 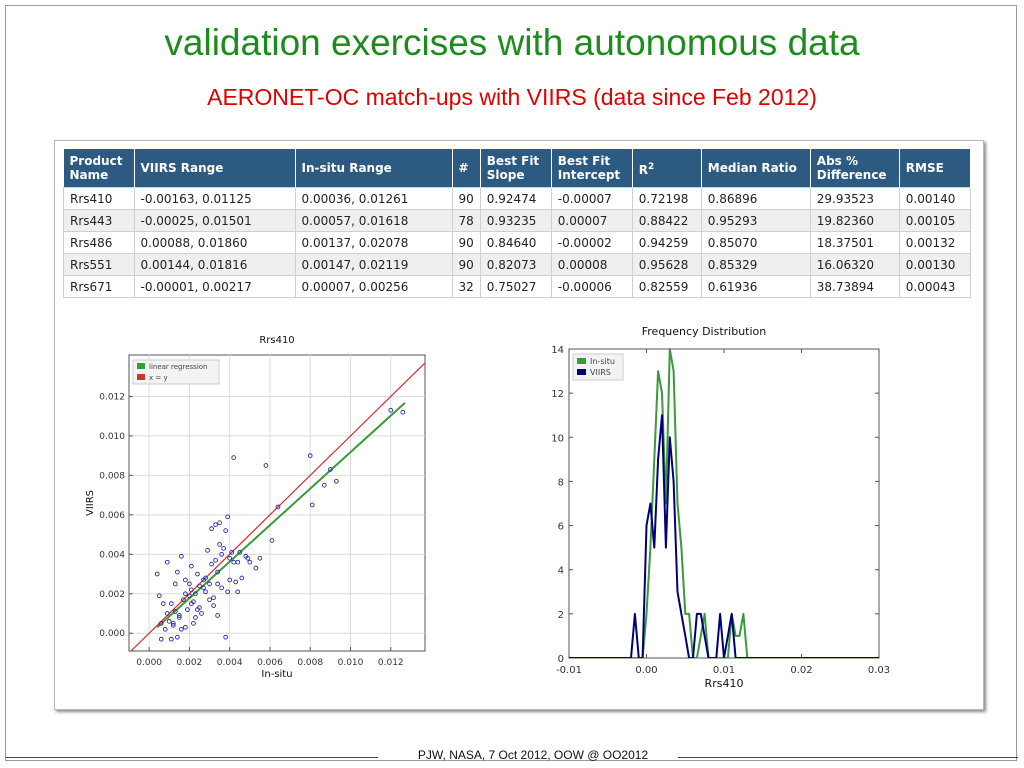 What do you see at coordinates (569, 670) in the screenshot?
I see `x-tick-label: -0.01` at bounding box center [569, 670].